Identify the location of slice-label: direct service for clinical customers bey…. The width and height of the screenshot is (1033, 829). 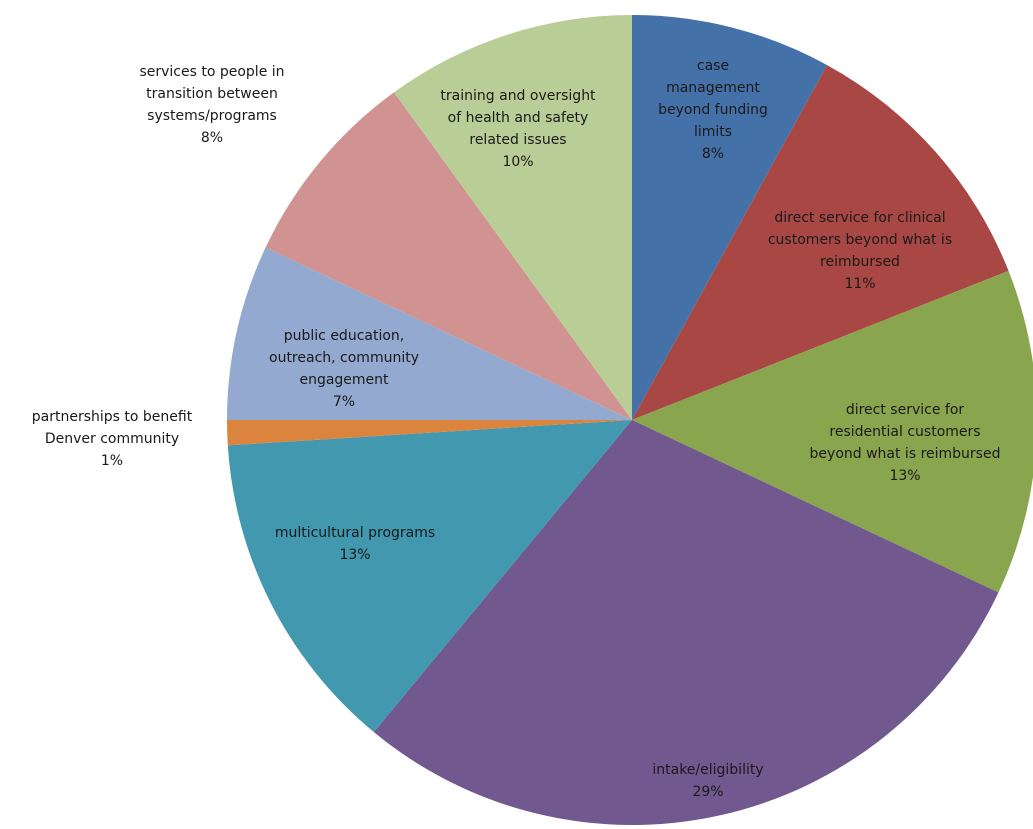
(860, 251).